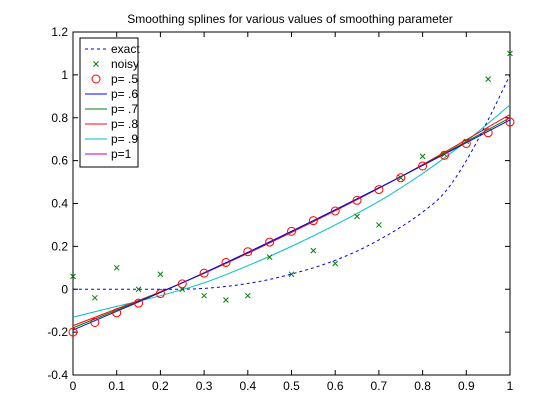  What do you see at coordinates (160, 386) in the screenshot?
I see `x-tick-label: 0.2` at bounding box center [160, 386].